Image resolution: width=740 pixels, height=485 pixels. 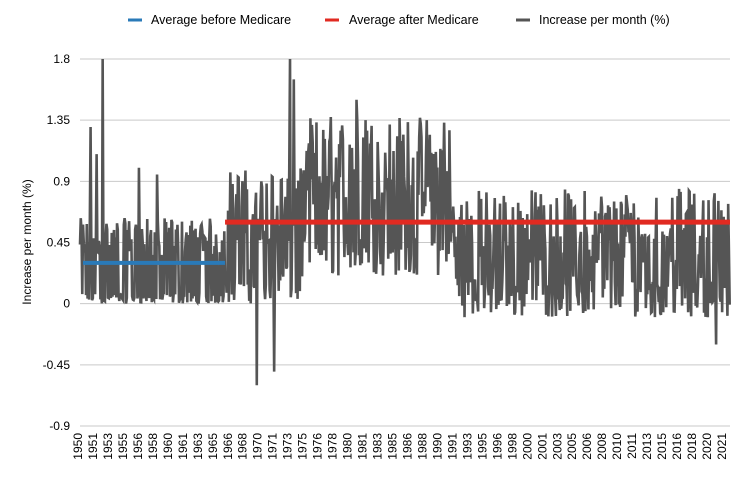 I want to click on y-tick-label: 0, so click(x=66, y=304).